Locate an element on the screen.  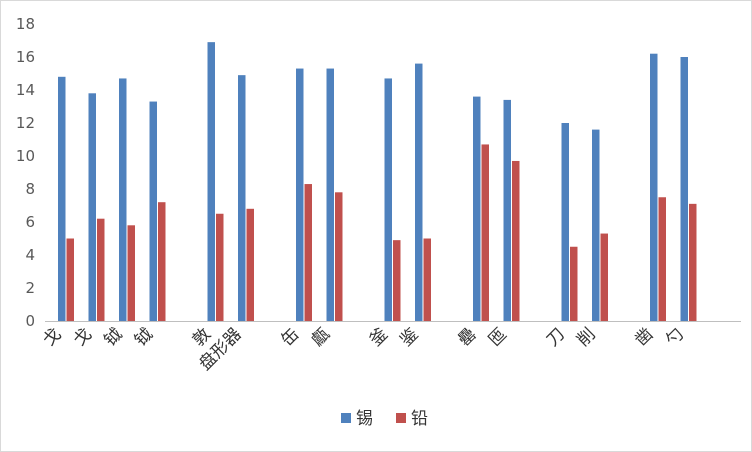
y-tick-label: 2 is located at coordinates (30, 288).